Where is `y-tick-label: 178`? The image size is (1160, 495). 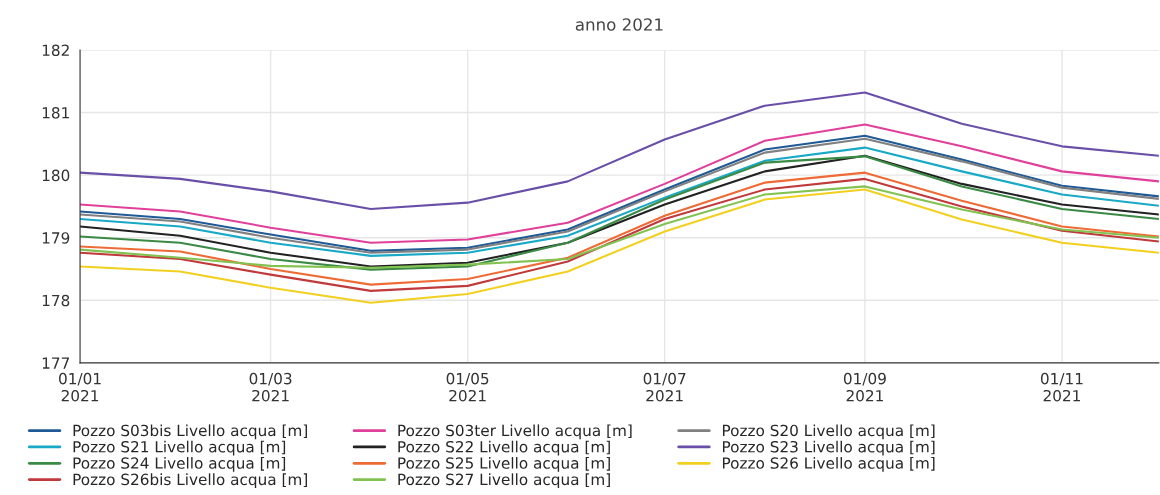 y-tick-label: 178 is located at coordinates (56, 300).